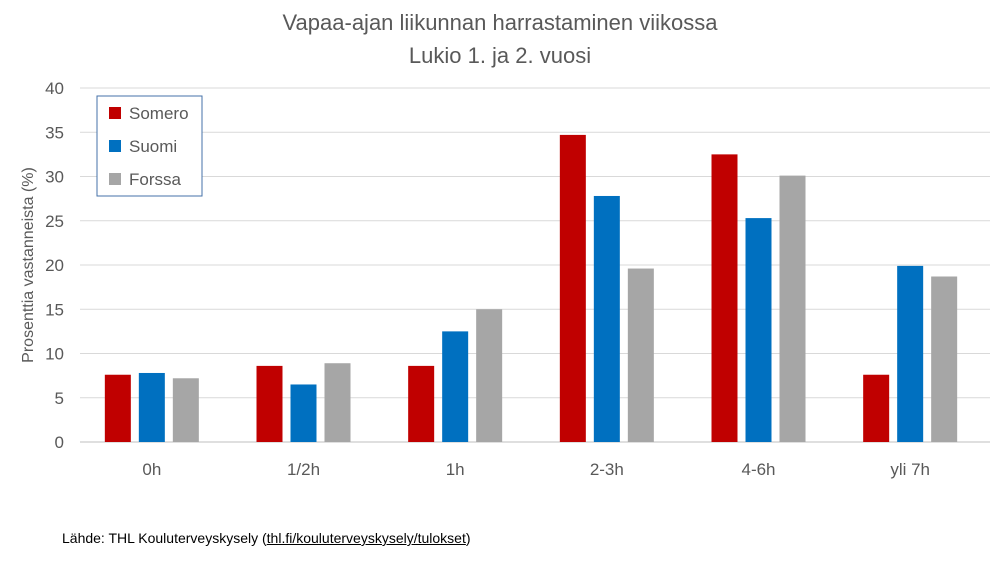 This screenshot has width=1000, height=563. Describe the element at coordinates (115, 113) in the screenshot. I see `legend-swatch-somero` at that location.